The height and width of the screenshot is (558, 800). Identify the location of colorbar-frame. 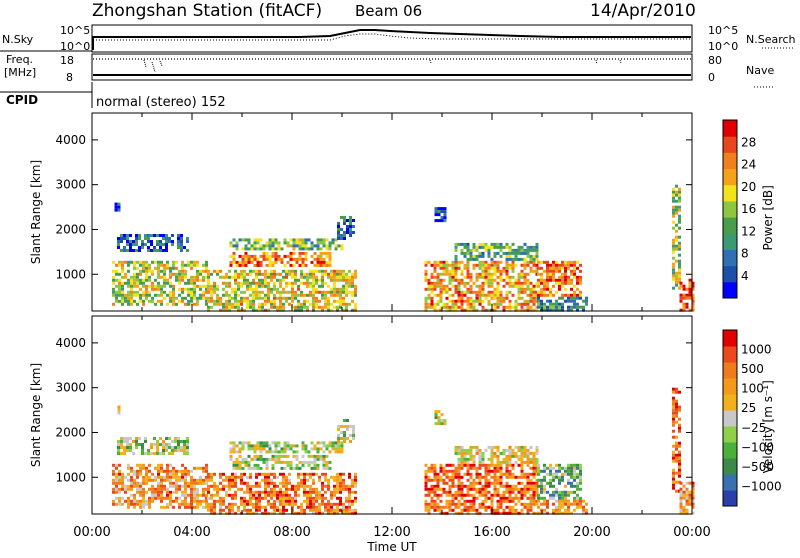
(730, 209).